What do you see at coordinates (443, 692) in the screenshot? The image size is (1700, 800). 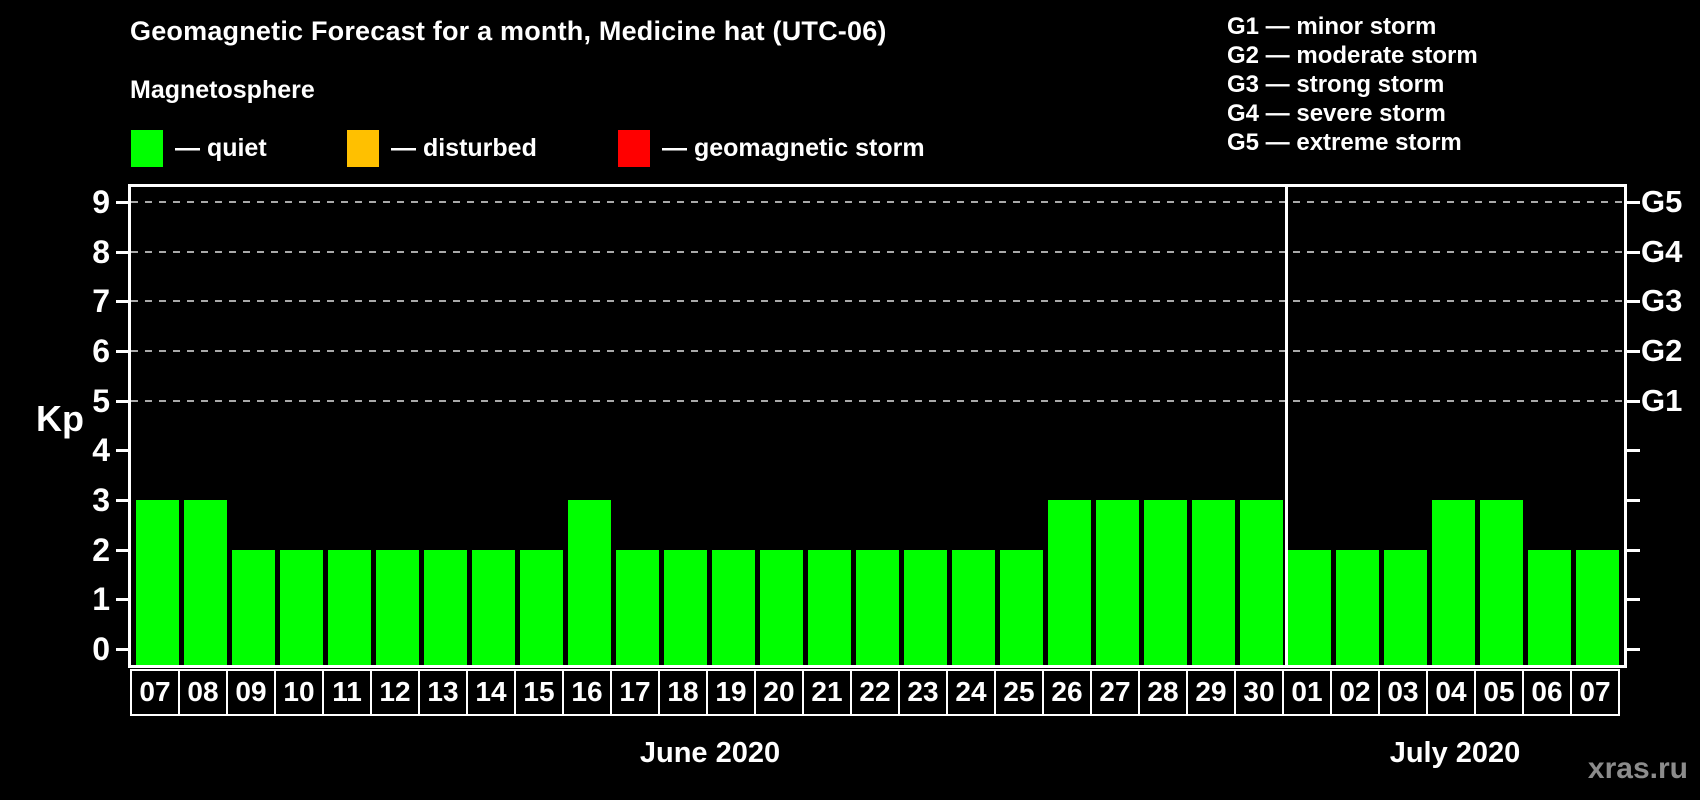 I see `day-cell: 13` at bounding box center [443, 692].